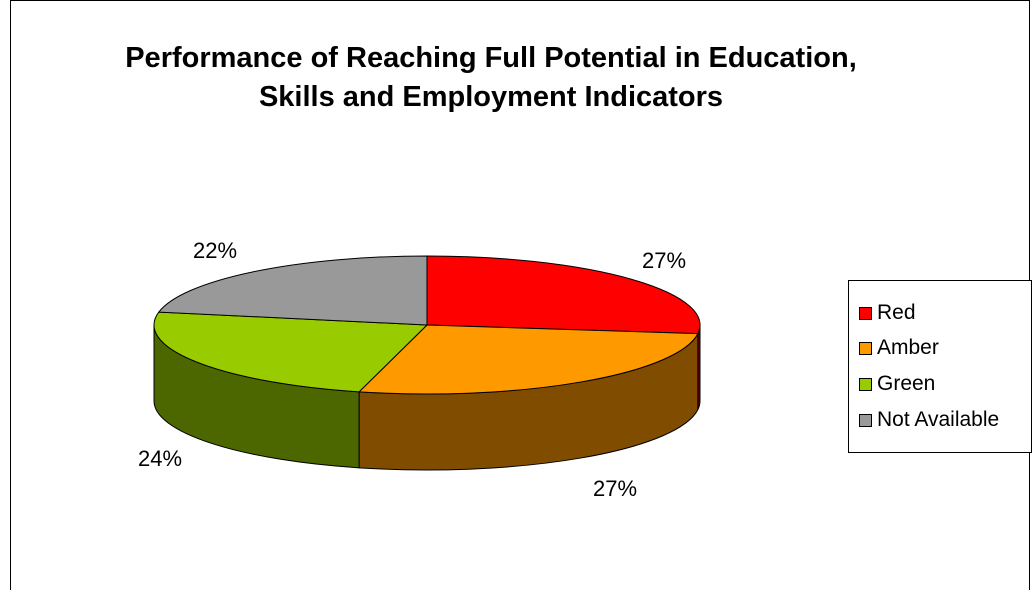 Image resolution: width=1032 pixels, height=592 pixels. I want to click on slice-label-green: 24%, so click(160, 458).